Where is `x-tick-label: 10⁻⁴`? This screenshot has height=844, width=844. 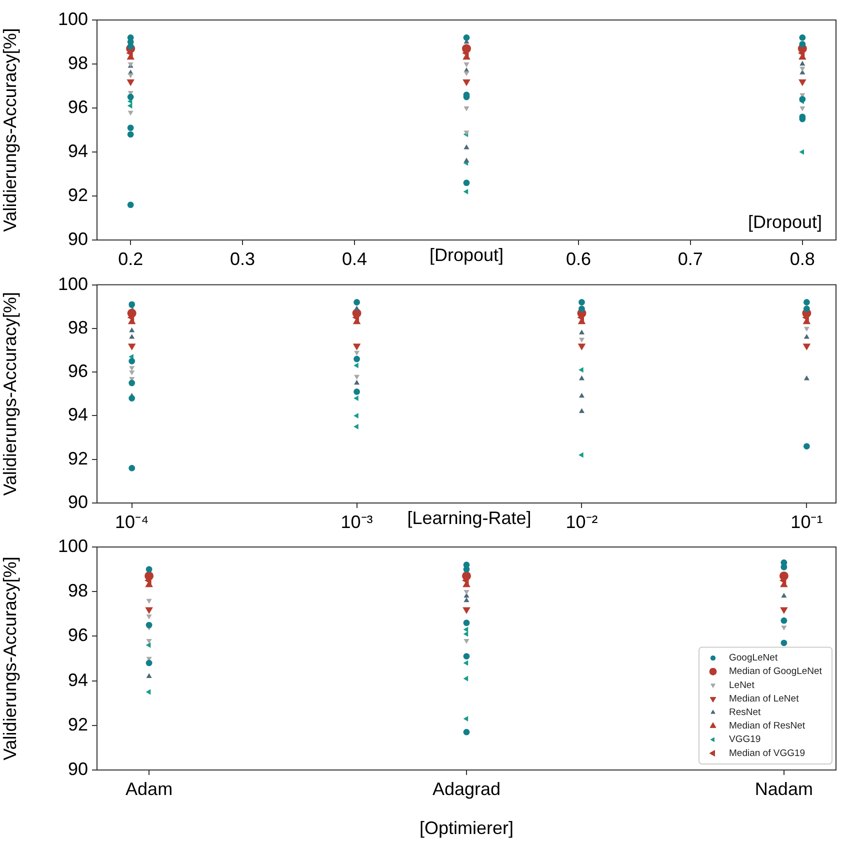 x-tick-label: 10⁻⁴ is located at coordinates (131, 522).